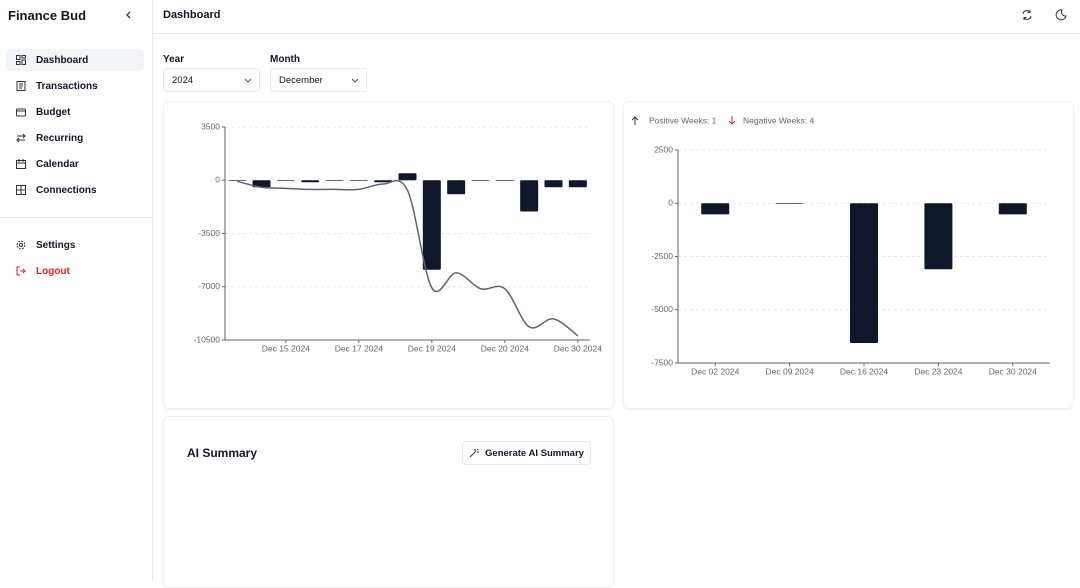  I want to click on button-label: Generate AI Summary, so click(534, 453).